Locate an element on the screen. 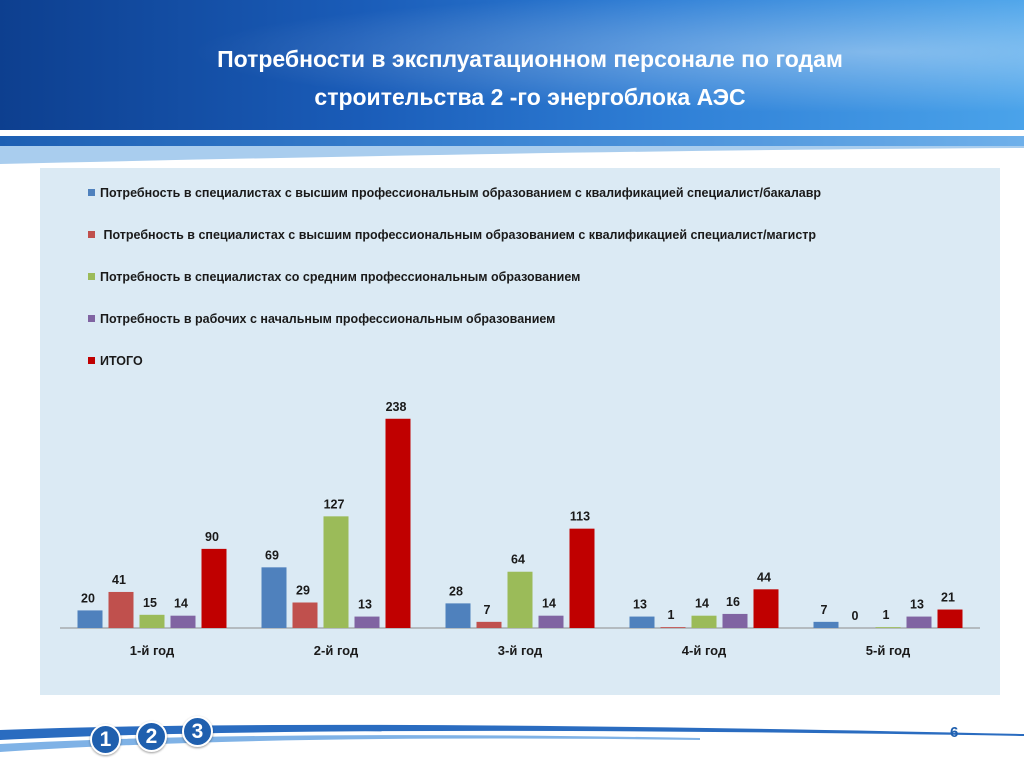 Image resolution: width=1024 pixels, height=768 pixels. data-label: 16 is located at coordinates (733, 602).